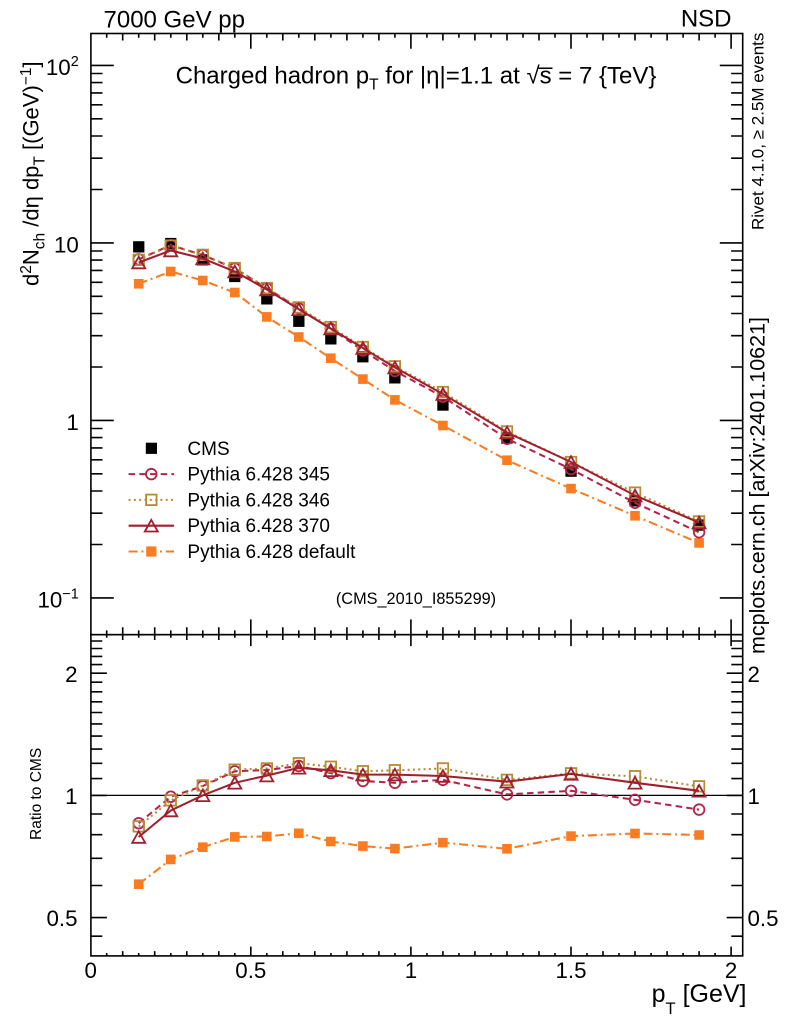  I want to click on svg-text: 10, so click(66, 244).